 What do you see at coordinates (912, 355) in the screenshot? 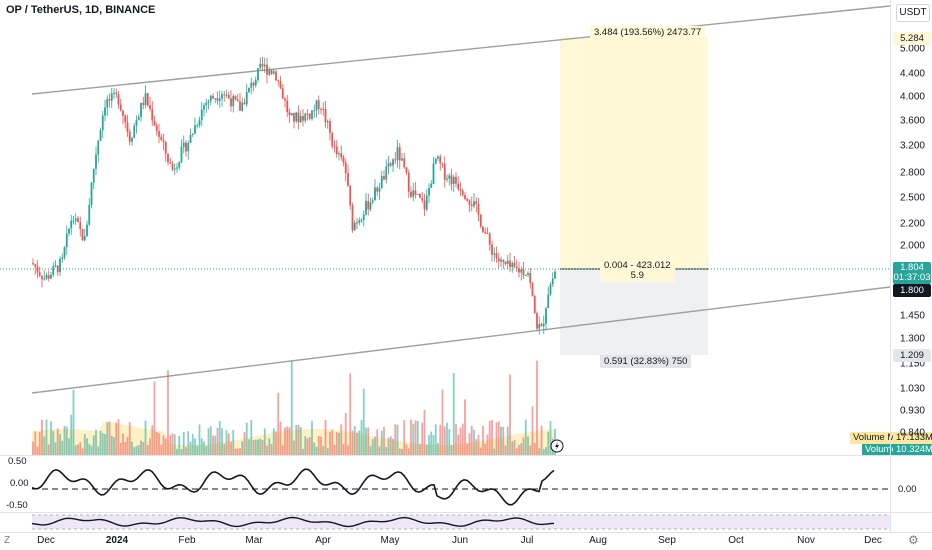
I see `stop-price-label: 1.209` at bounding box center [912, 355].